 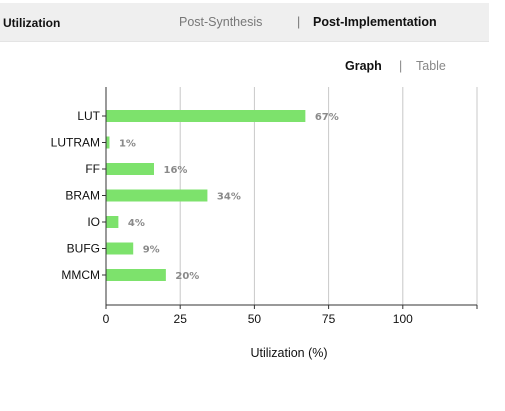 What do you see at coordinates (363, 66) in the screenshot?
I see `graph-view-link: Graph` at bounding box center [363, 66].